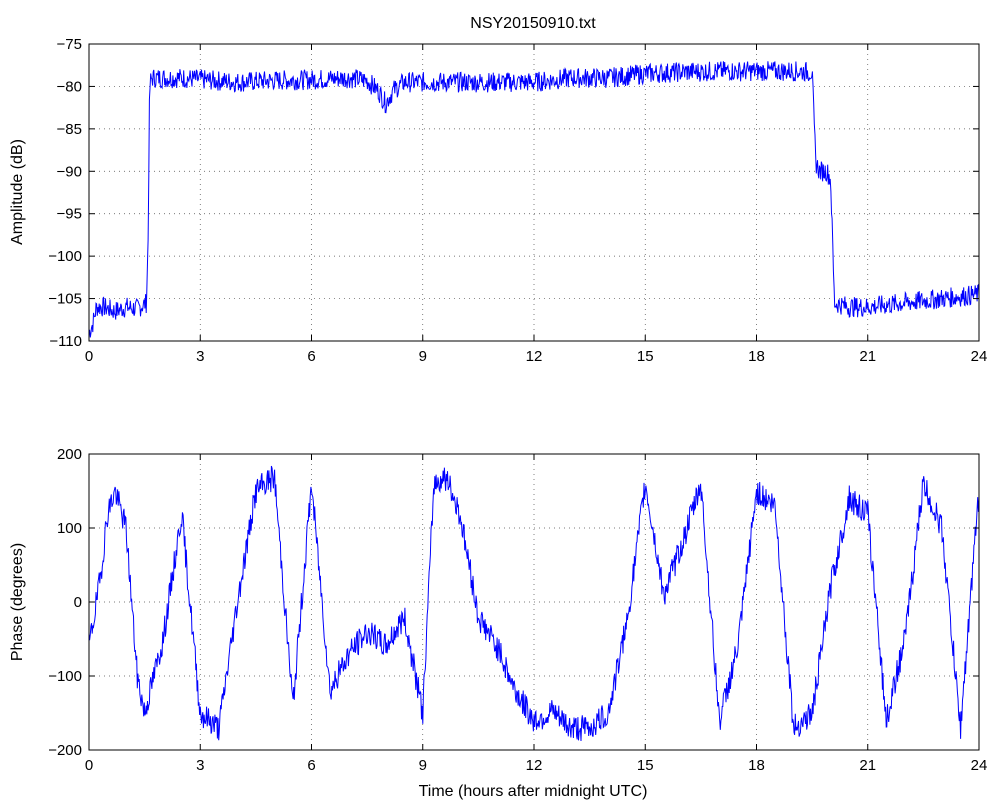 This screenshot has width=998, height=806. Describe the element at coordinates (78, 602) in the screenshot. I see `phase-y-tick-label: 0` at that location.